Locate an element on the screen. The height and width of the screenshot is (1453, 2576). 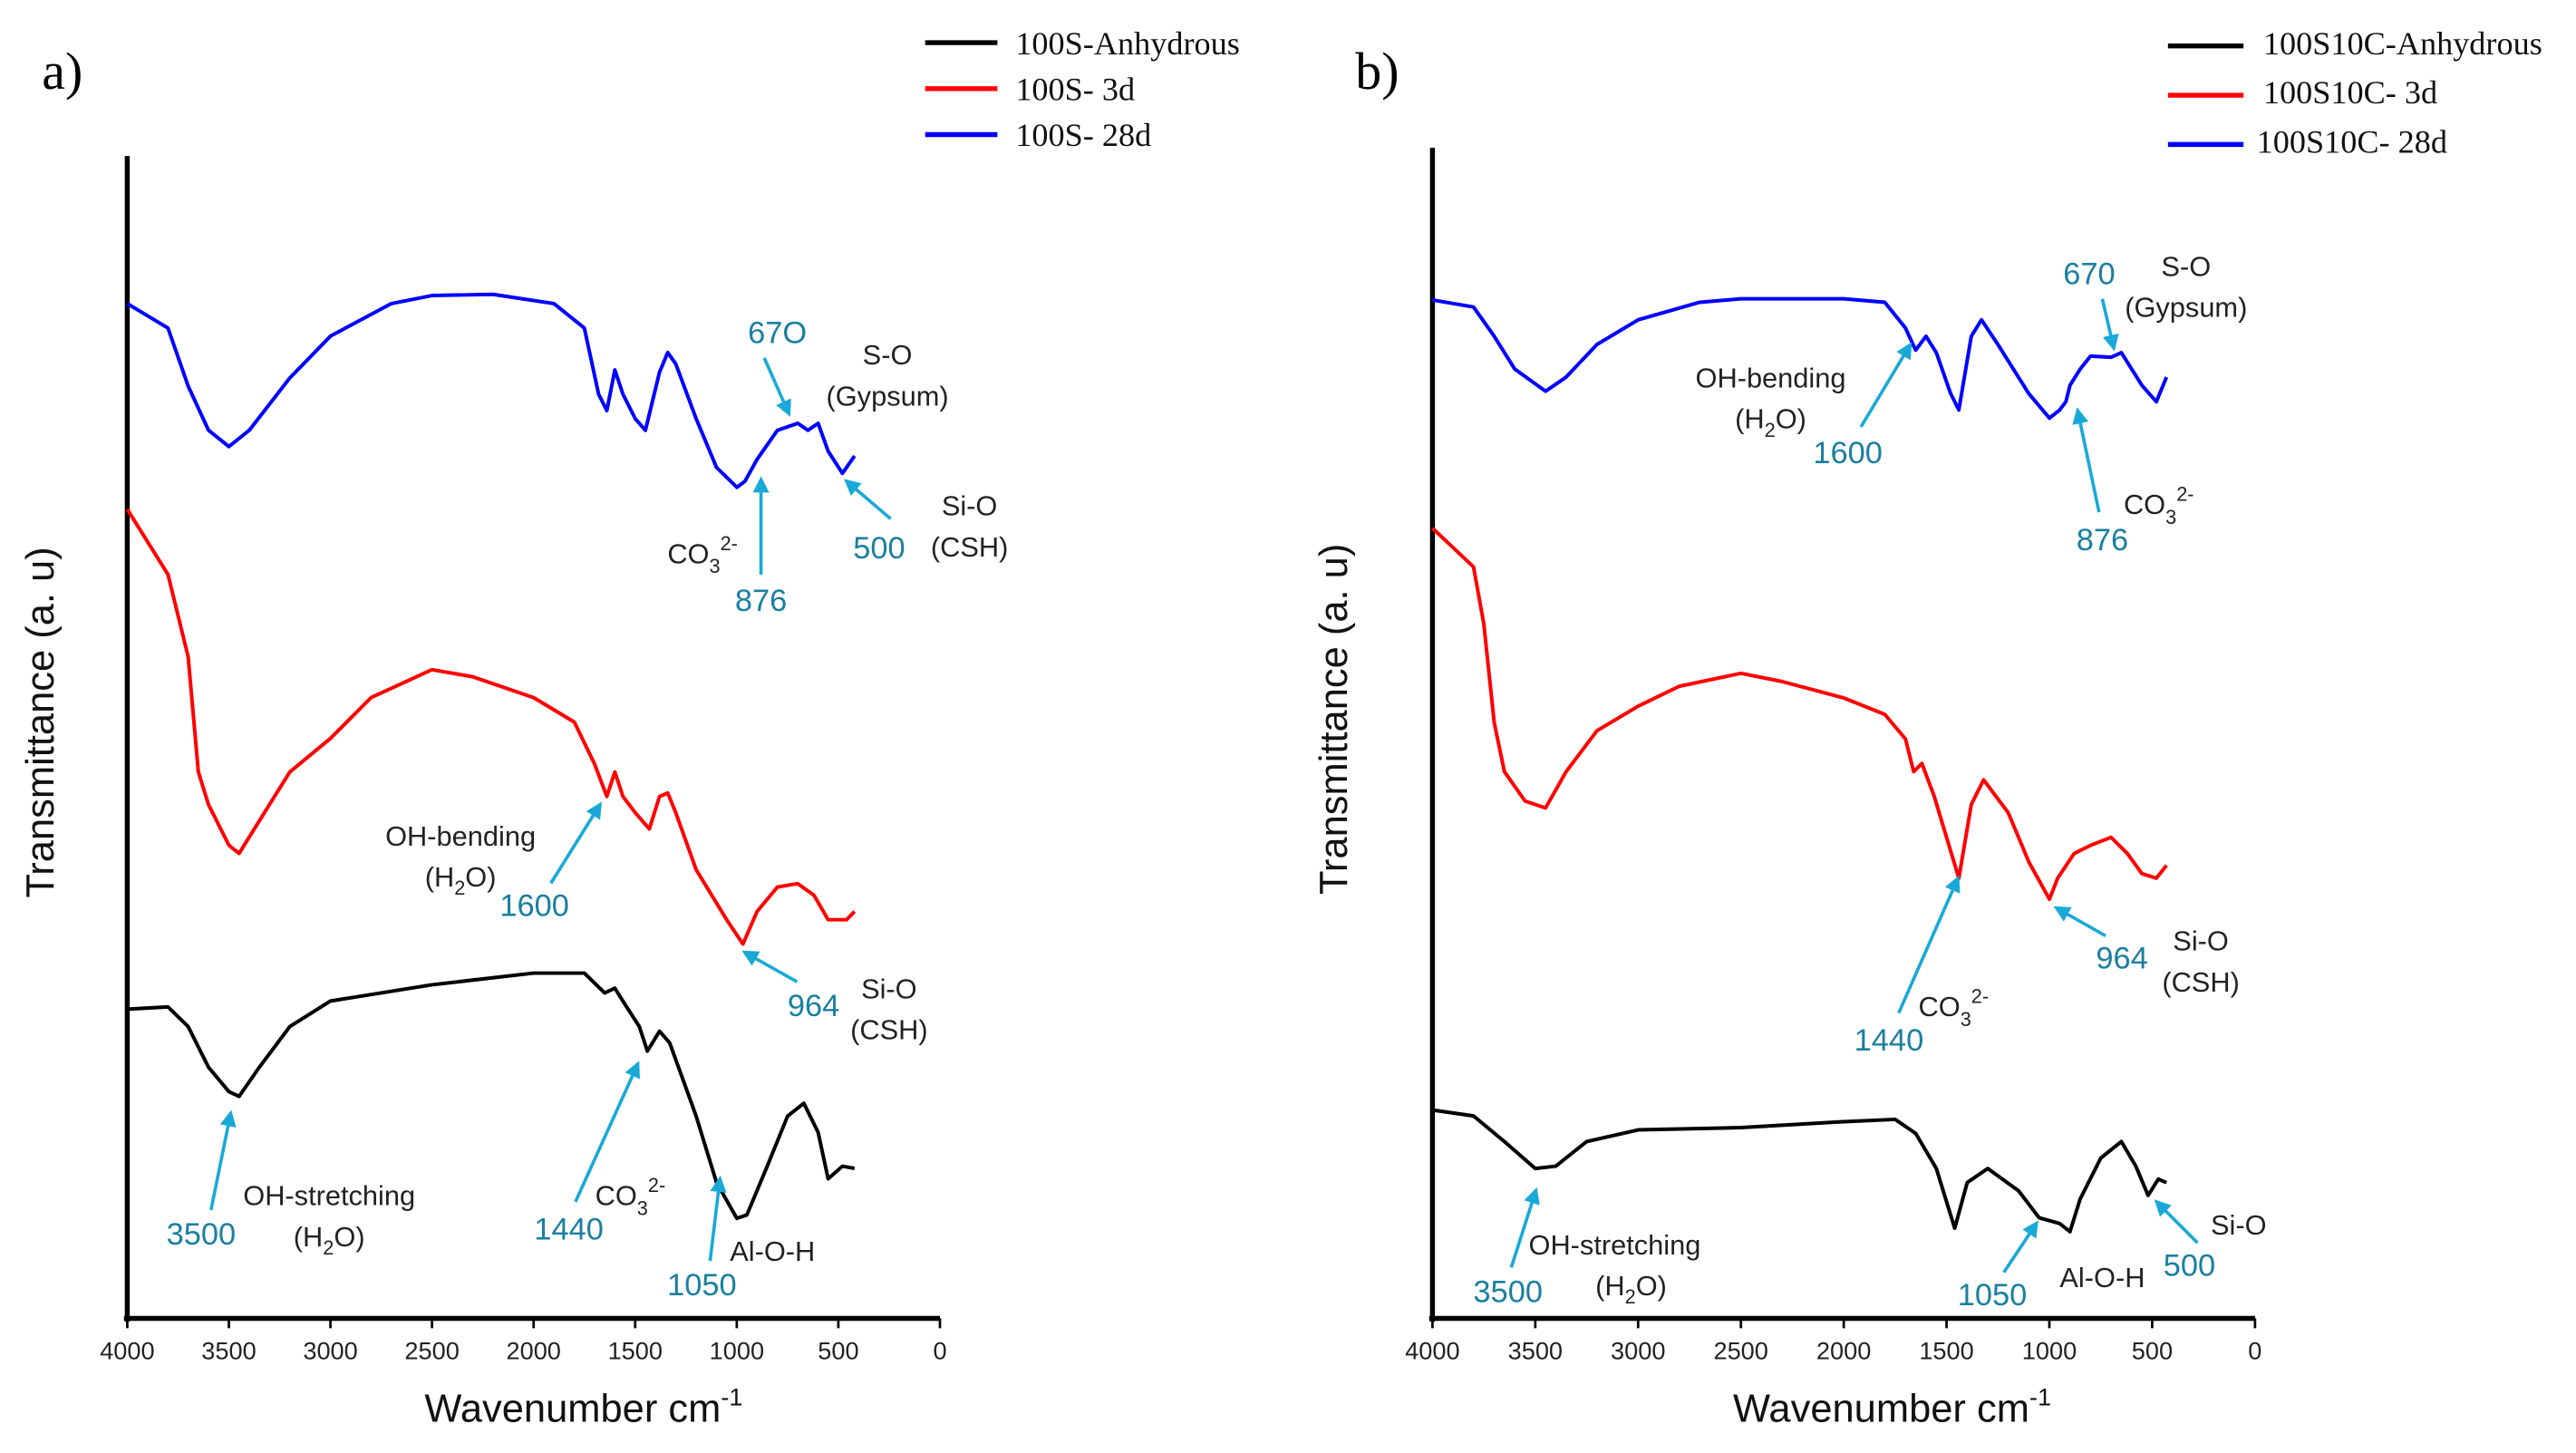
series-line-100s10c-anhydrous is located at coordinates (1799, 1171).